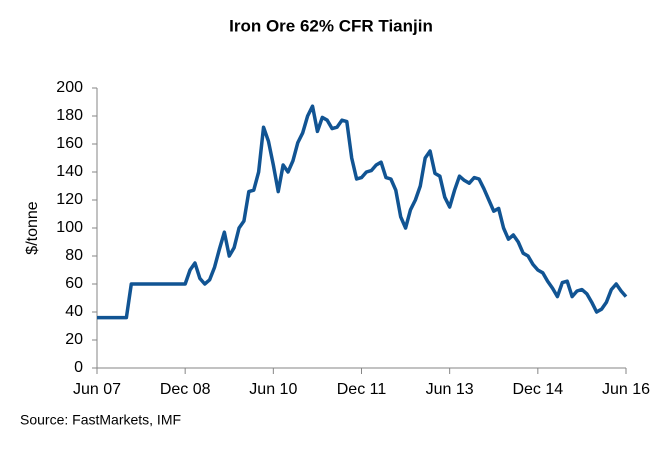  Describe the element at coordinates (362, 389) in the screenshot. I see `x-tick-label: Dec 11` at that location.